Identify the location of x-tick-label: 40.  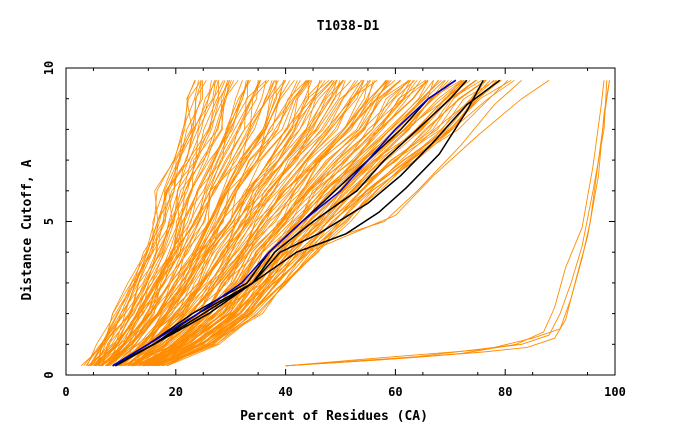
(285, 392).